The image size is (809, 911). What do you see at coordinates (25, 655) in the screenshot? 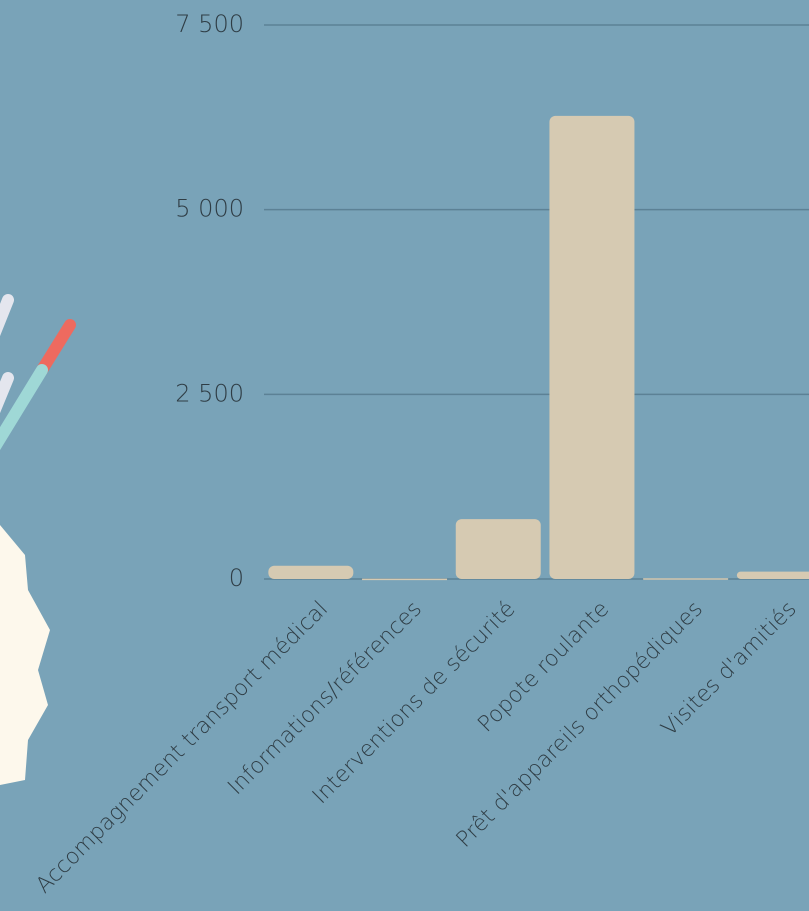
I see `badge` at bounding box center [25, 655].